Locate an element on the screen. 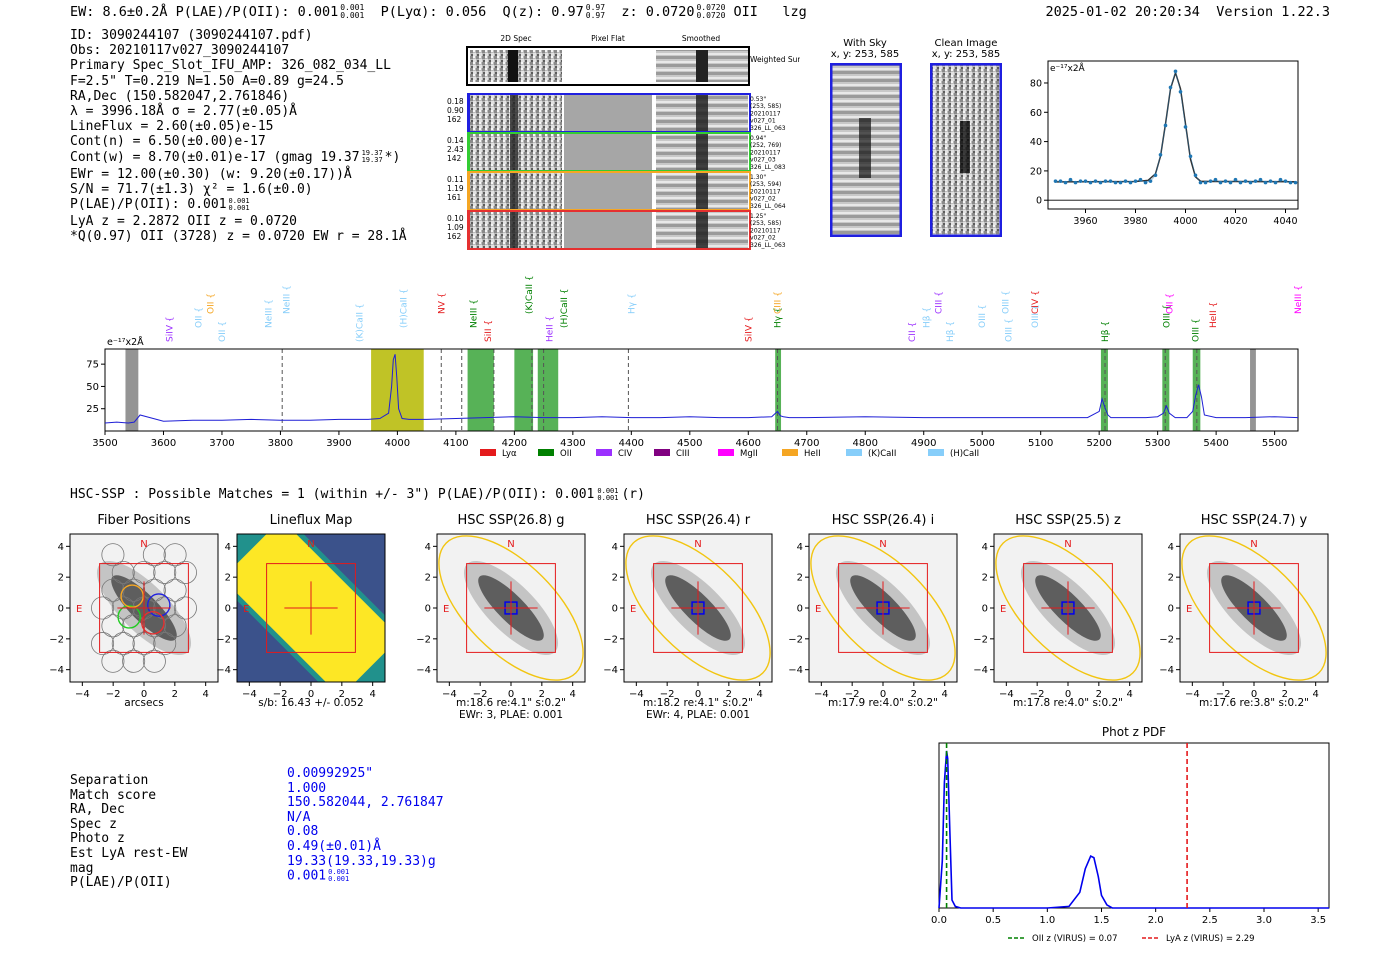  info-plae-sub: 0.001 is located at coordinates (239, 207).